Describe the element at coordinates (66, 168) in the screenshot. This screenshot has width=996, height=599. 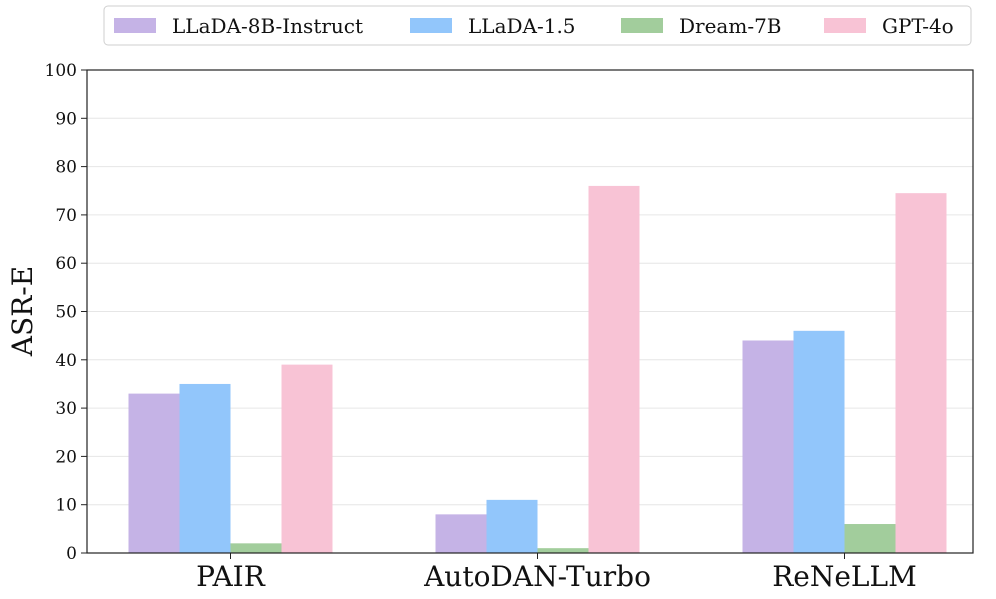
I see `y-tick-label: 80` at that location.